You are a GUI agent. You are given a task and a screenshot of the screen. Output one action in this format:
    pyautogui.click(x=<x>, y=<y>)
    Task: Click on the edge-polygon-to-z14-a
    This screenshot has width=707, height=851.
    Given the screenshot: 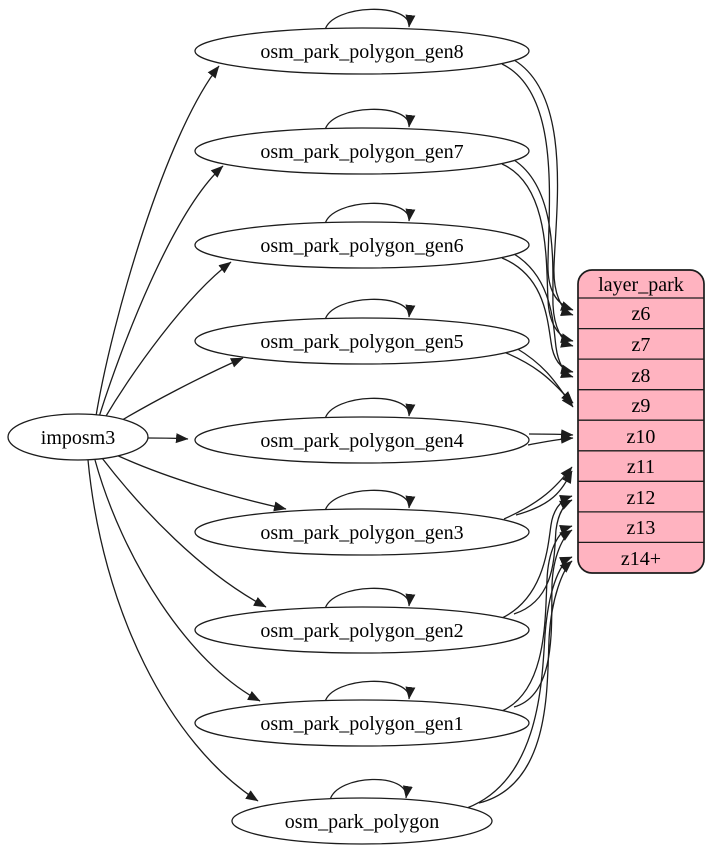 What is the action you would take?
    pyautogui.click(x=519, y=682)
    